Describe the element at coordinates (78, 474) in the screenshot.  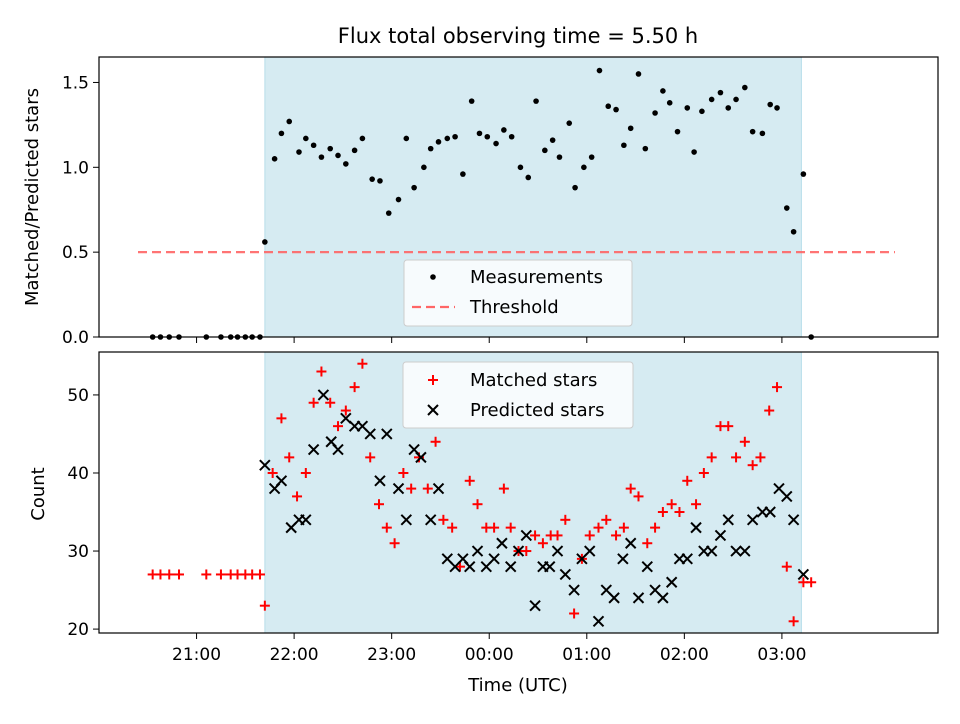
I see `y-tick-label: 40` at that location.